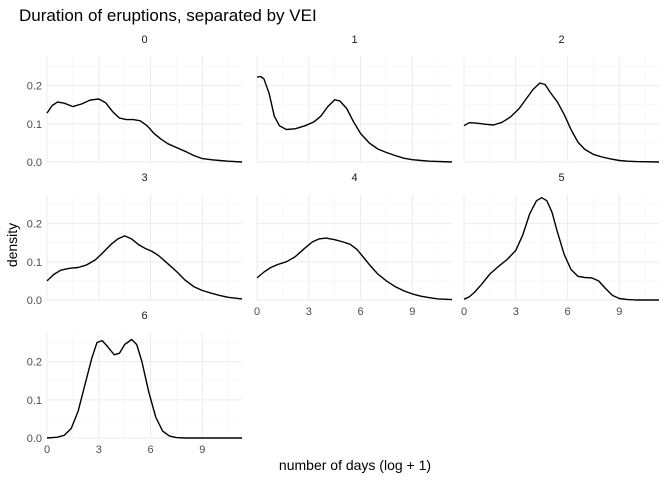 The height and width of the screenshot is (480, 672). What do you see at coordinates (561, 178) in the screenshot?
I see `facet-strip-label: 5` at bounding box center [561, 178].